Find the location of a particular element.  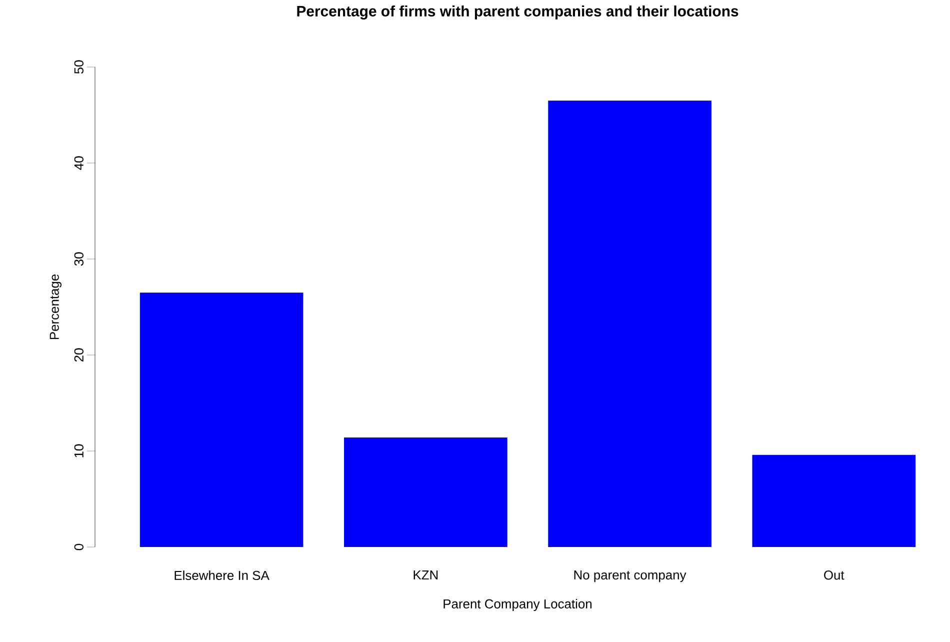

y-tick-label: 50 is located at coordinates (79, 67).